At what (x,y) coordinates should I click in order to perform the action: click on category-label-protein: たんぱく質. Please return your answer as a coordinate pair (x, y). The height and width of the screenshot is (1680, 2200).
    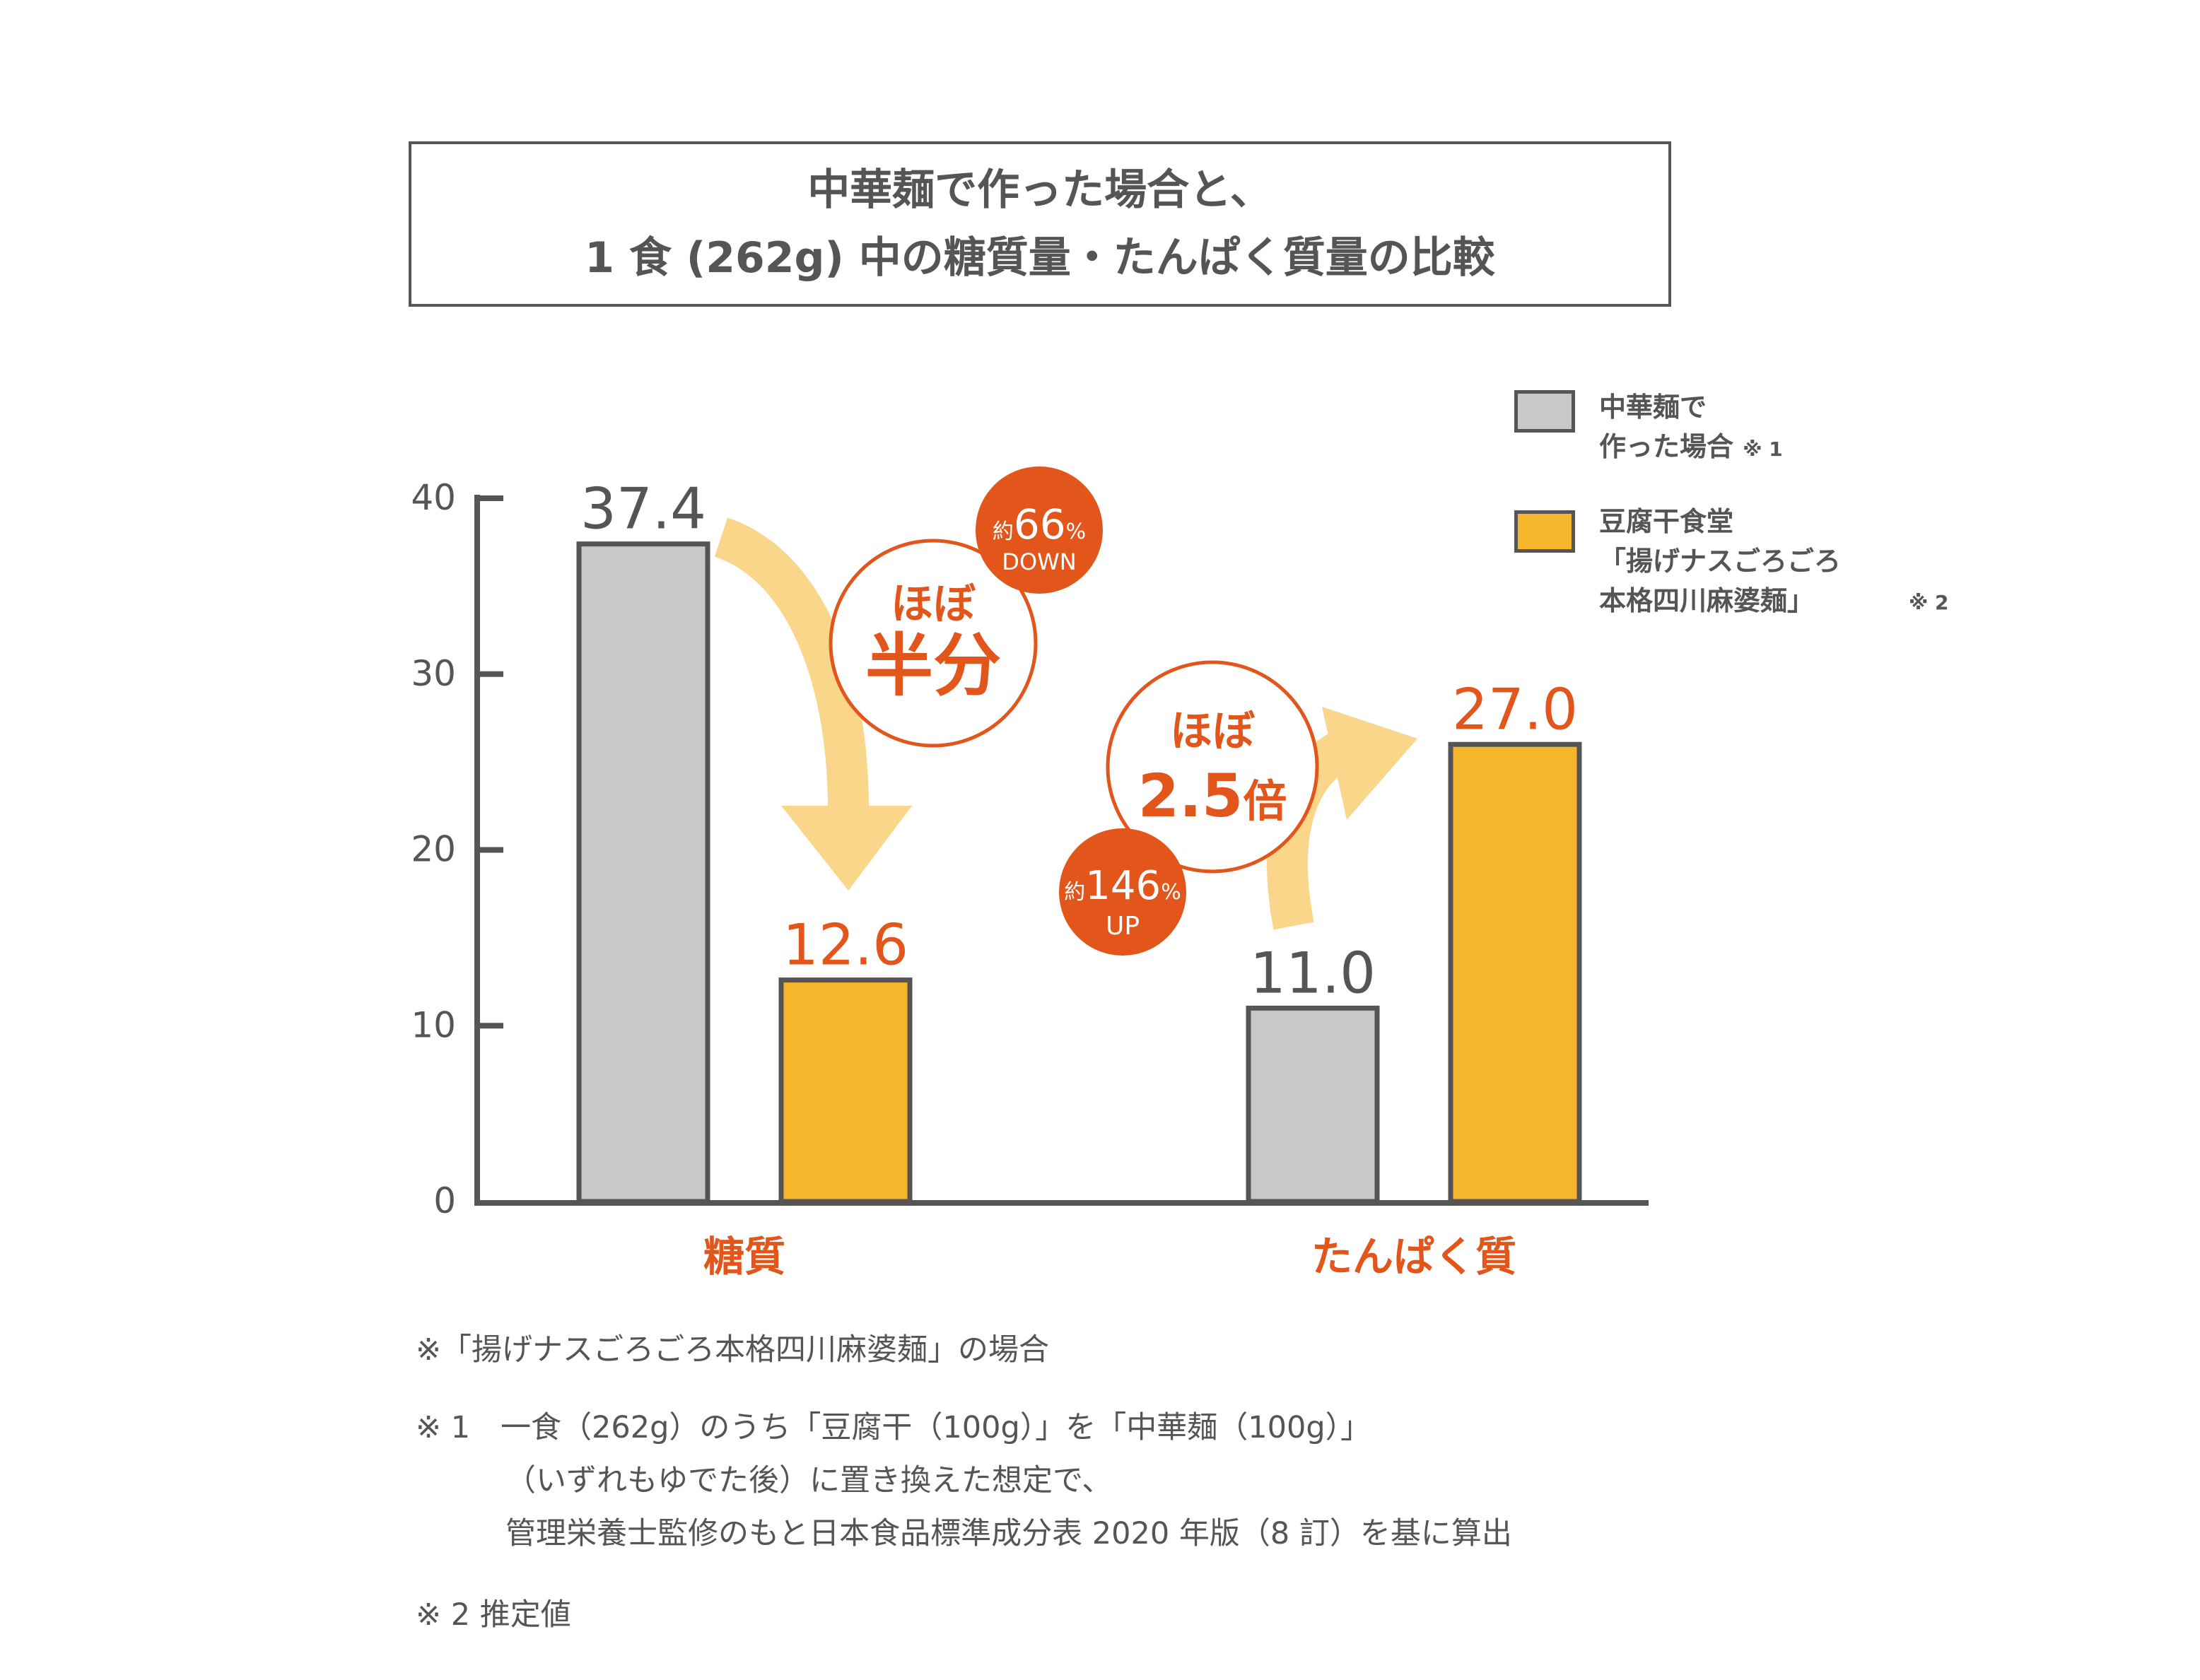
    Looking at the image, I should click on (1413, 1257).